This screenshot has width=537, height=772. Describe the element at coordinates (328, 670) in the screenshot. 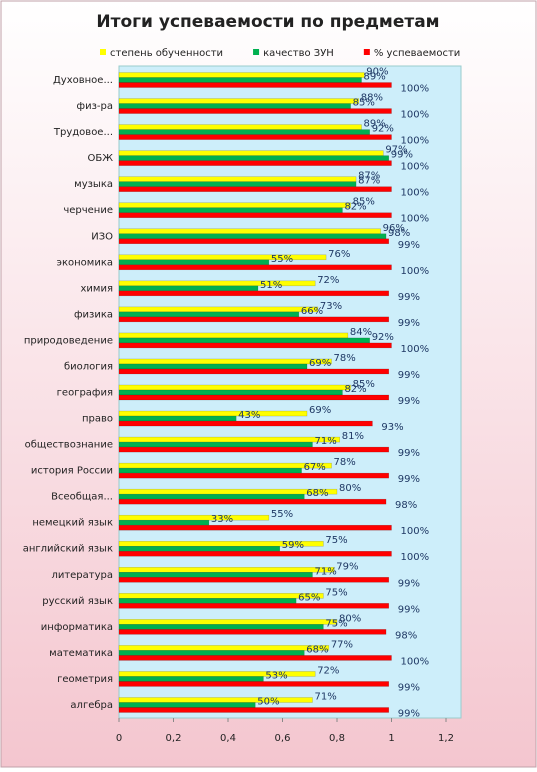

I see `value-label: 72%` at that location.